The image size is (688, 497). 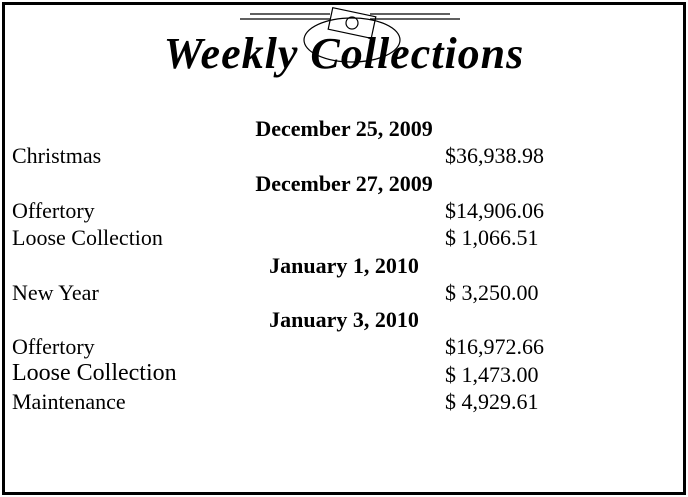 I want to click on item-amount: $14,906.06, so click(x=494, y=210).